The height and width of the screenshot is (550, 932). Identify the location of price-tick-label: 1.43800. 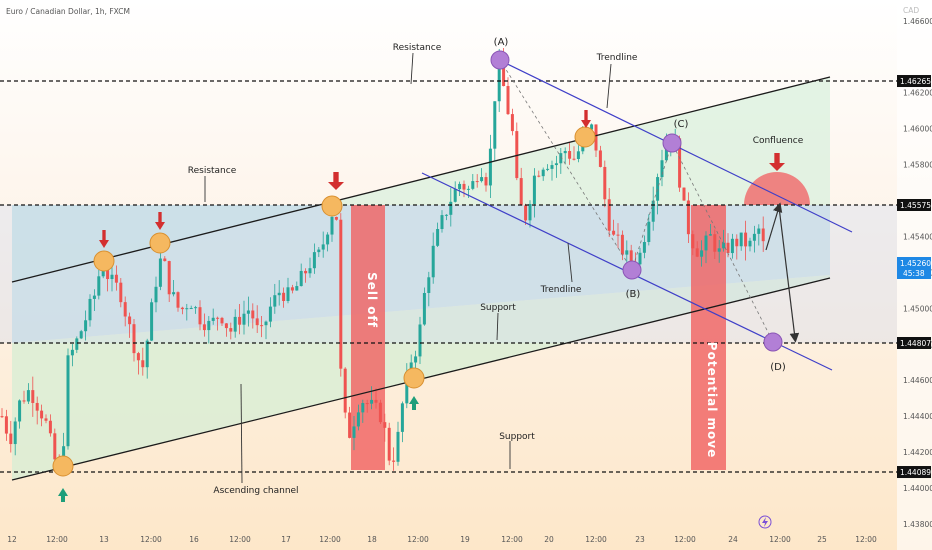
(917, 524).